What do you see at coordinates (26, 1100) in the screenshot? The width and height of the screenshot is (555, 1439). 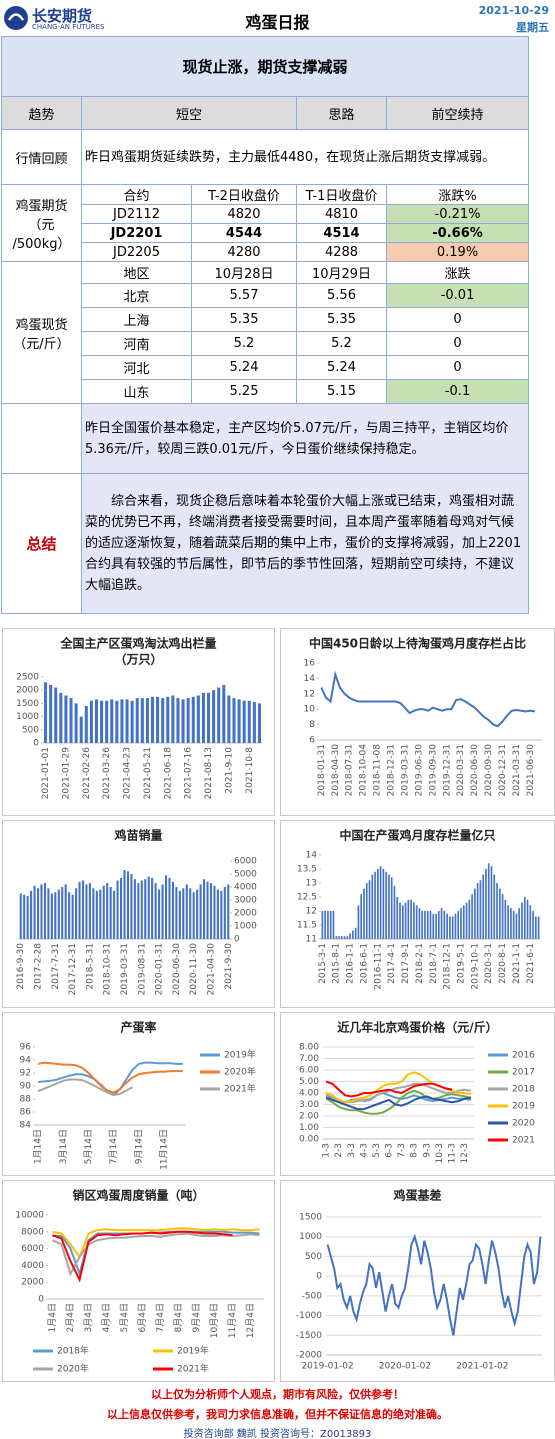 I see `y-tick-label: 88` at bounding box center [26, 1100].